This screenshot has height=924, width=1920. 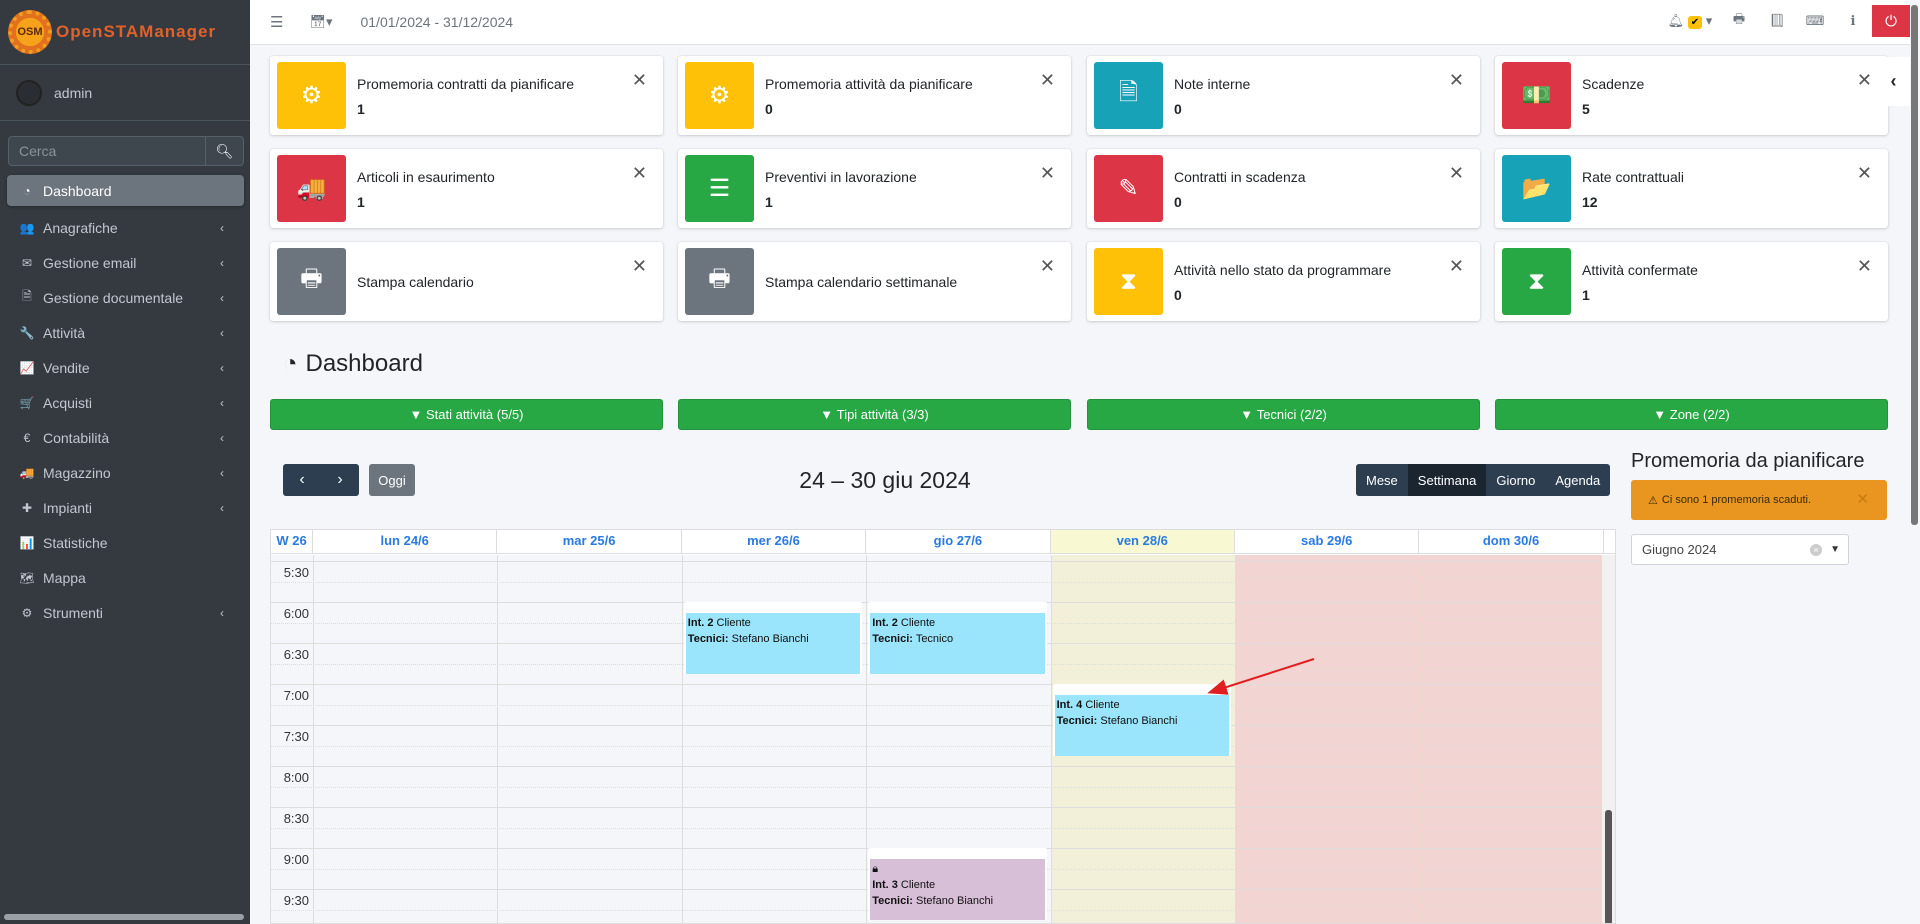 What do you see at coordinates (125, 507) in the screenshot?
I see `sidebar-item-impianti: ✚ Impianti ‹` at bounding box center [125, 507].